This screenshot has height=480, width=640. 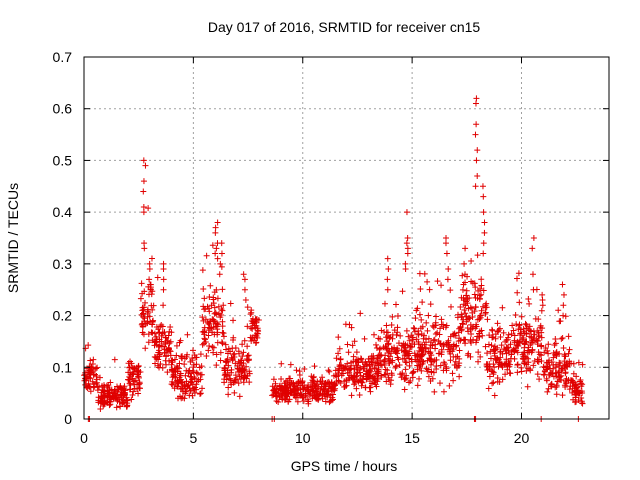 I want to click on y-tick-label: 0.6, so click(x=63, y=109).